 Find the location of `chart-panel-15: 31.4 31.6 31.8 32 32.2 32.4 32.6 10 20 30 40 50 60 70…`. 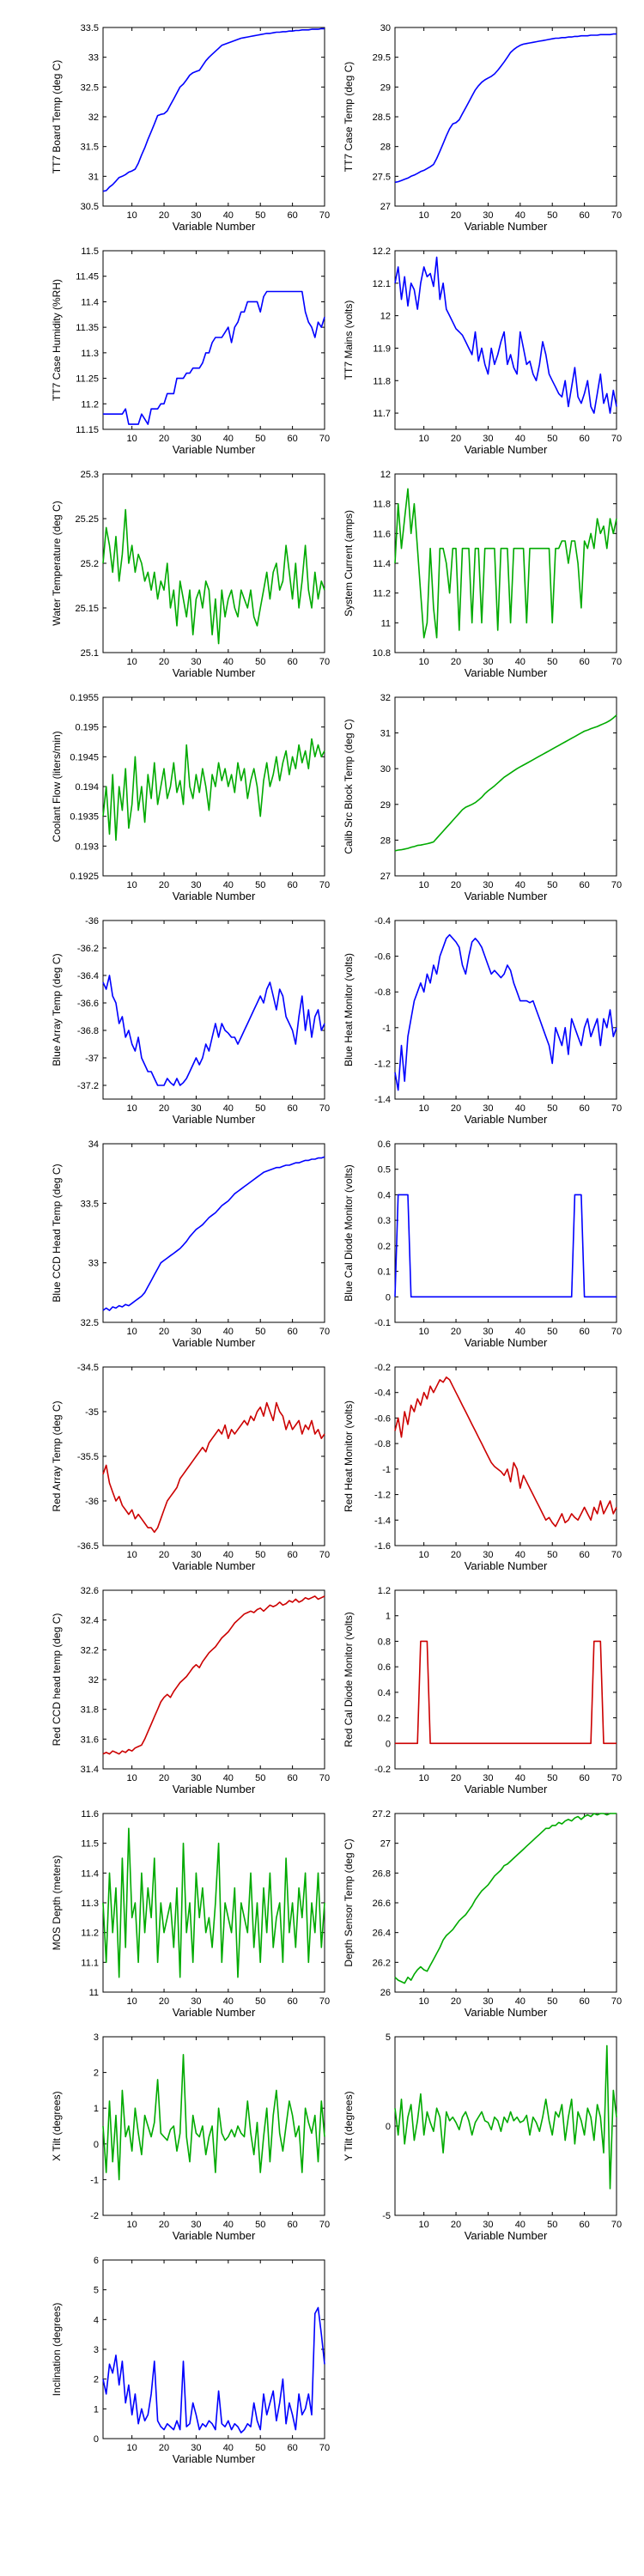

chart-panel-15: 31.4 31.6 31.8 32 32.2 32.4 32.6 10 20 30 40 50 60 70… is located at coordinates (191, 1690).